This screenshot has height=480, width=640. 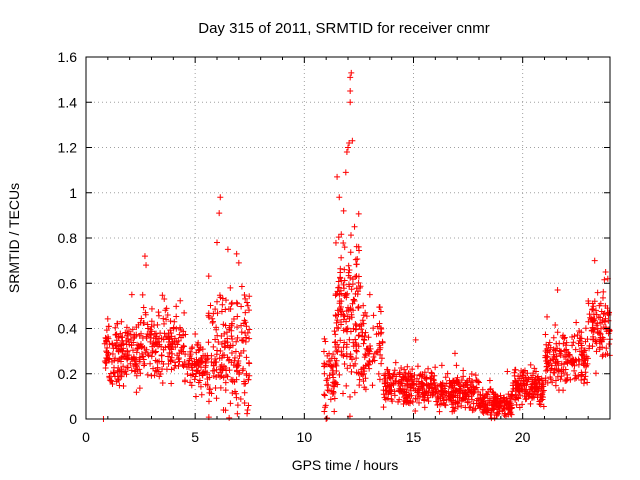 What do you see at coordinates (68, 283) in the screenshot?
I see `y-tick-label: 0.6` at bounding box center [68, 283].